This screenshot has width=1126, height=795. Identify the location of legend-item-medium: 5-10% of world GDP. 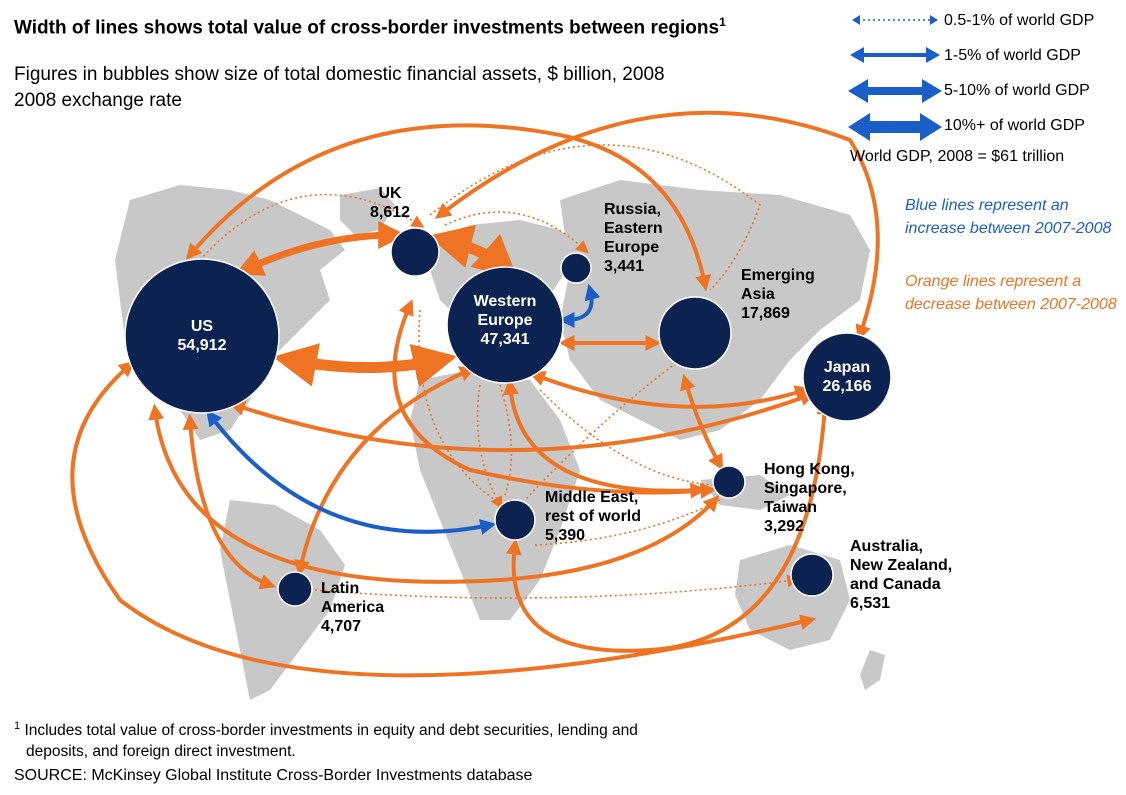
(983, 93).